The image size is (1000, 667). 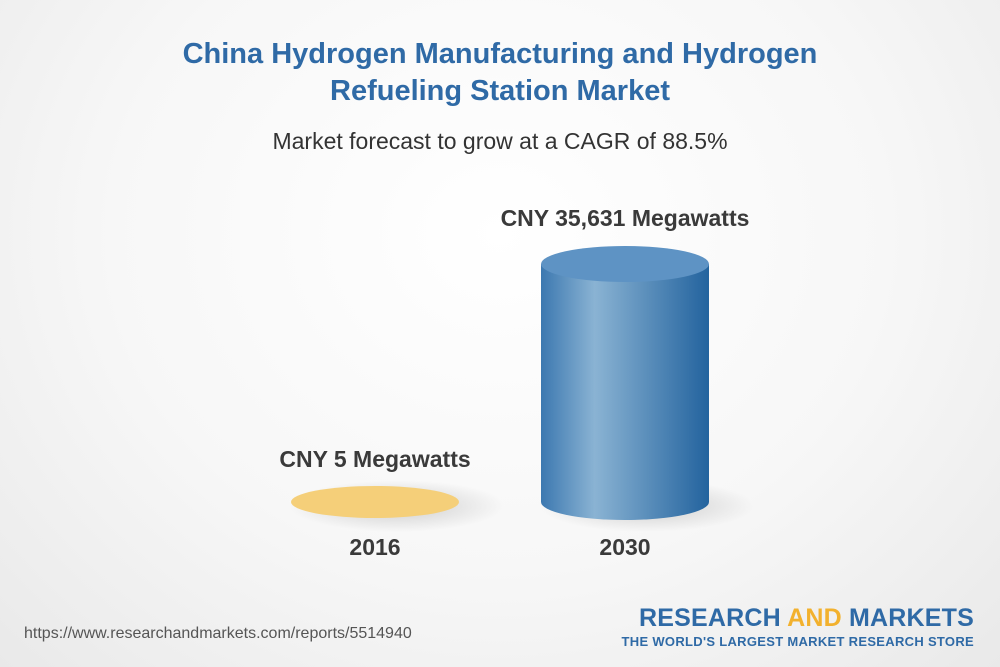 I want to click on brand-name: RESEARCH AND MARKETS, so click(x=798, y=618).